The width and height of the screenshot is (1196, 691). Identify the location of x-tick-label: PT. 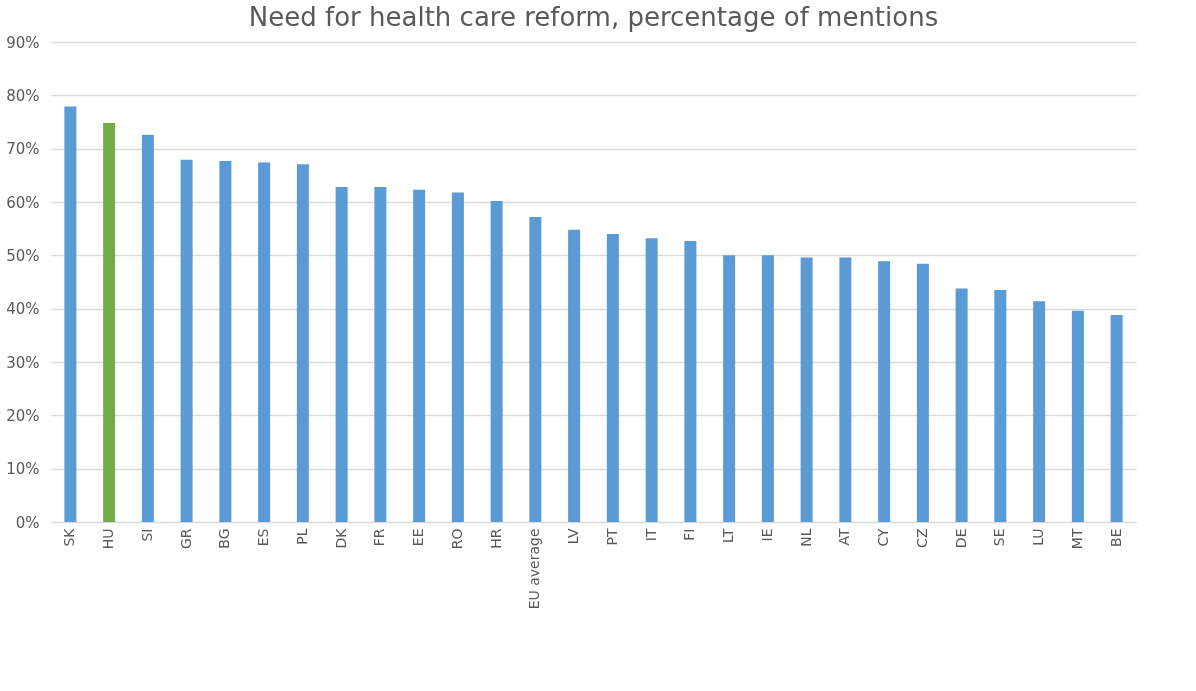
(611, 537).